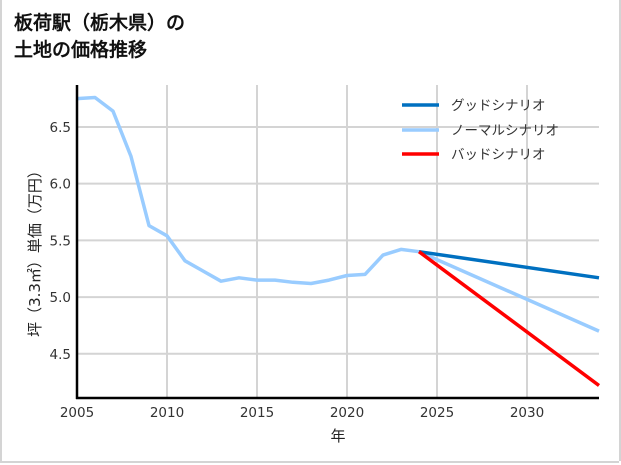  What do you see at coordinates (81, 50) in the screenshot?
I see `title-line-2: 土地の価格推移` at bounding box center [81, 50].